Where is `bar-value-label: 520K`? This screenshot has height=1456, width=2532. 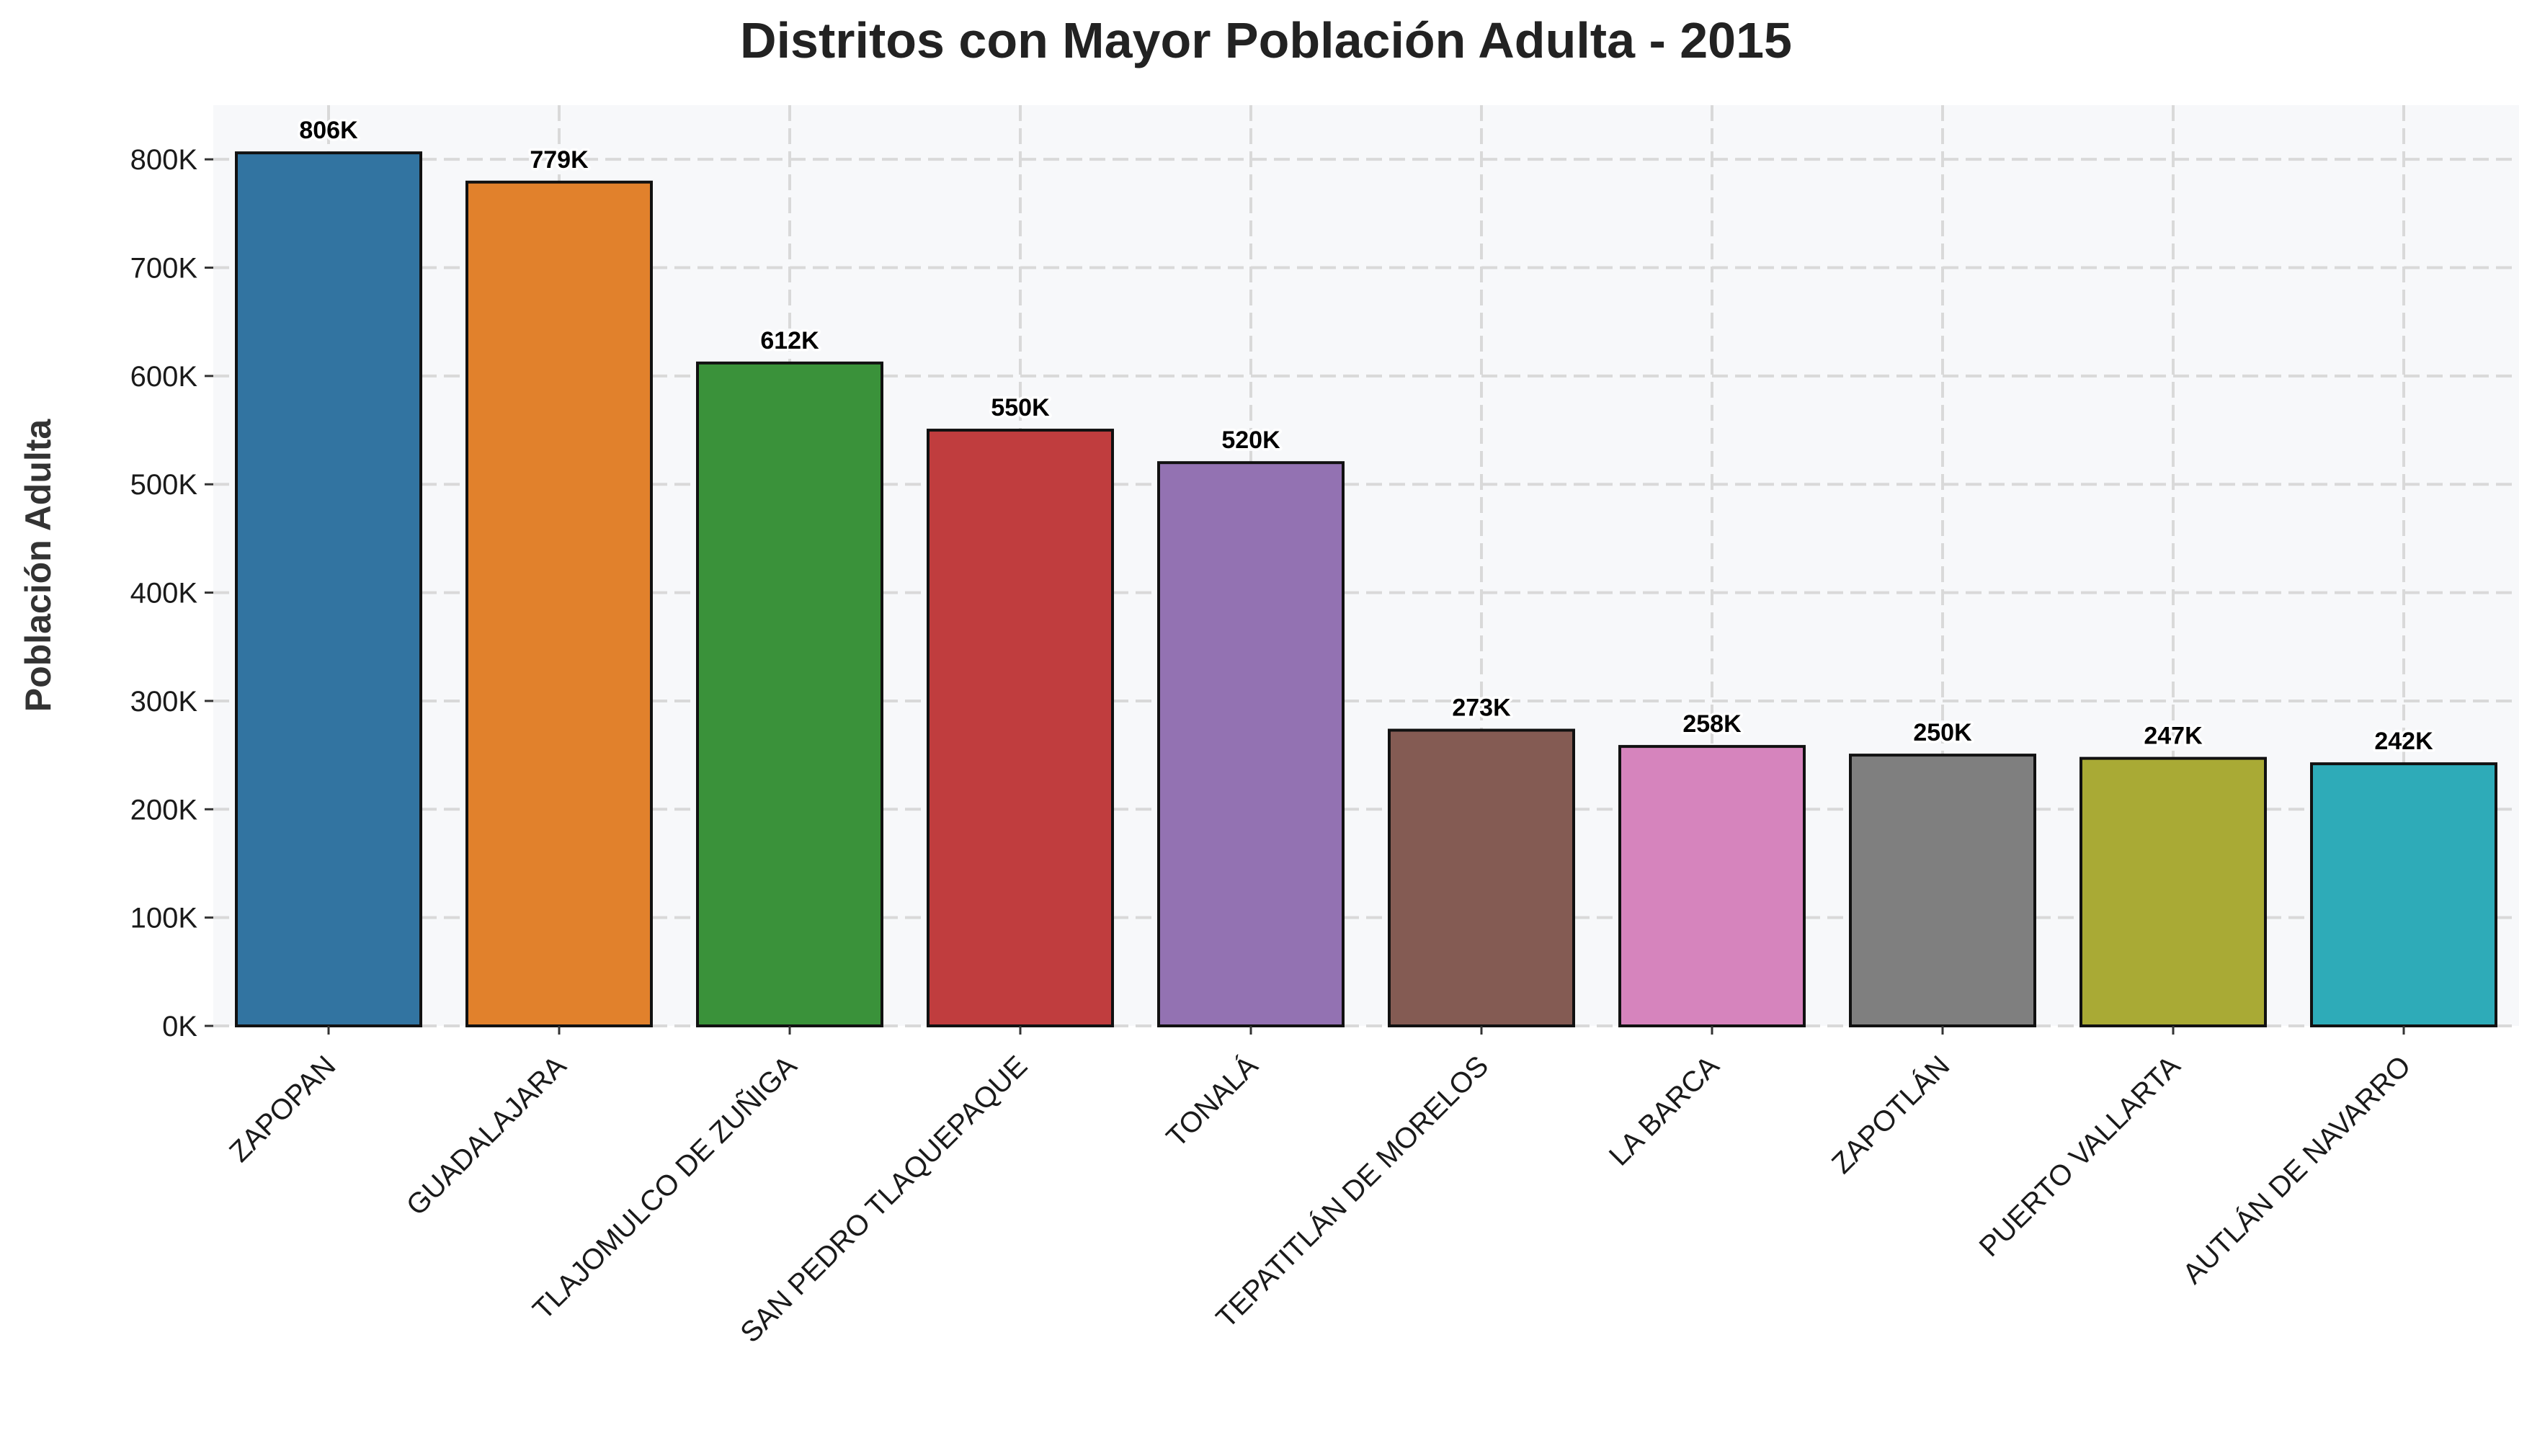
bar-value-label: 520K is located at coordinates (1250, 440).